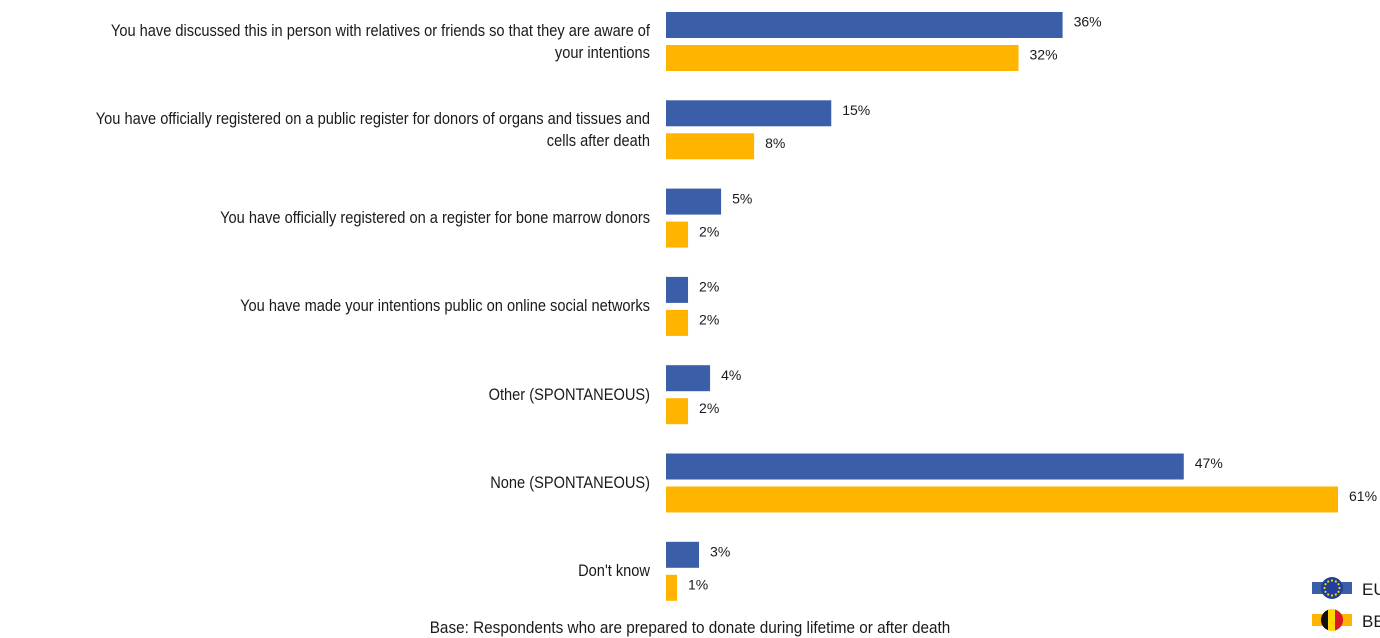 Image resolution: width=1380 pixels, height=638 pixels. What do you see at coordinates (1332, 622) in the screenshot?
I see `belgium-flag-icon` at bounding box center [1332, 622].